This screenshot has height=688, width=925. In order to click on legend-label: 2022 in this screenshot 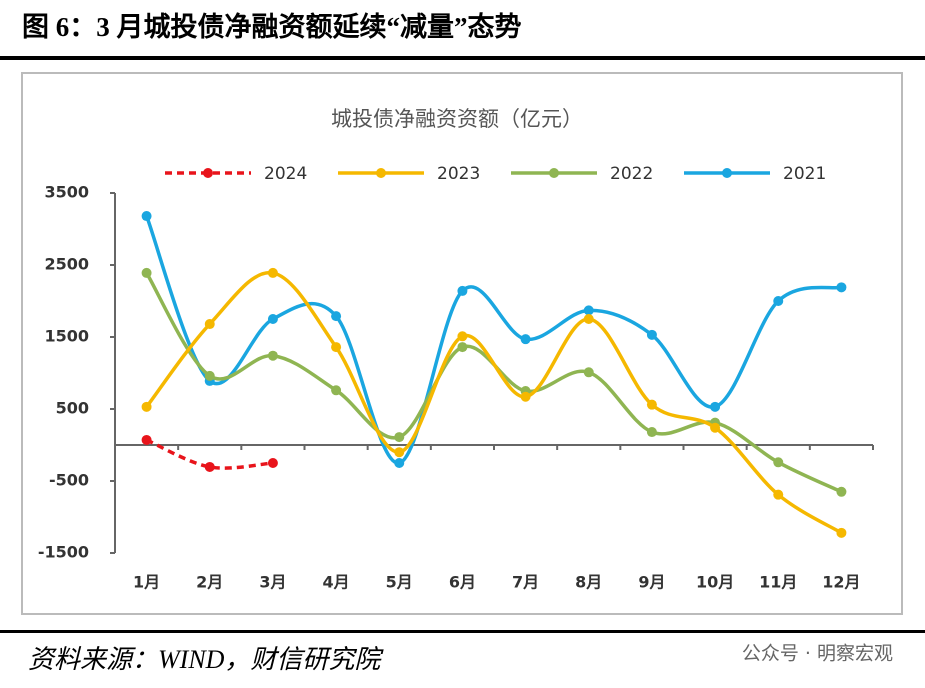, I will do `click(631, 174)`.